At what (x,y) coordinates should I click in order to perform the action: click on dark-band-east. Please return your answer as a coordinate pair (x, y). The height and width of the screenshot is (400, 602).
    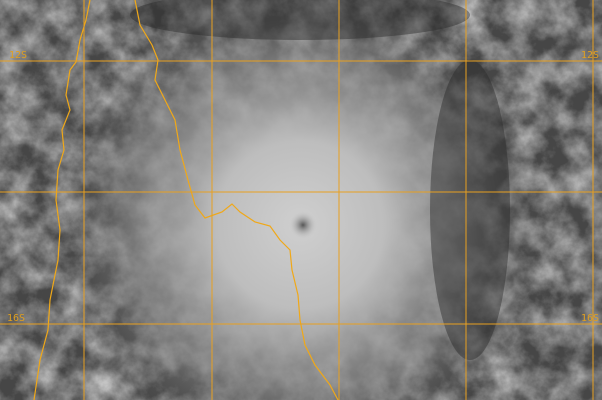
    Looking at the image, I should click on (470, 210).